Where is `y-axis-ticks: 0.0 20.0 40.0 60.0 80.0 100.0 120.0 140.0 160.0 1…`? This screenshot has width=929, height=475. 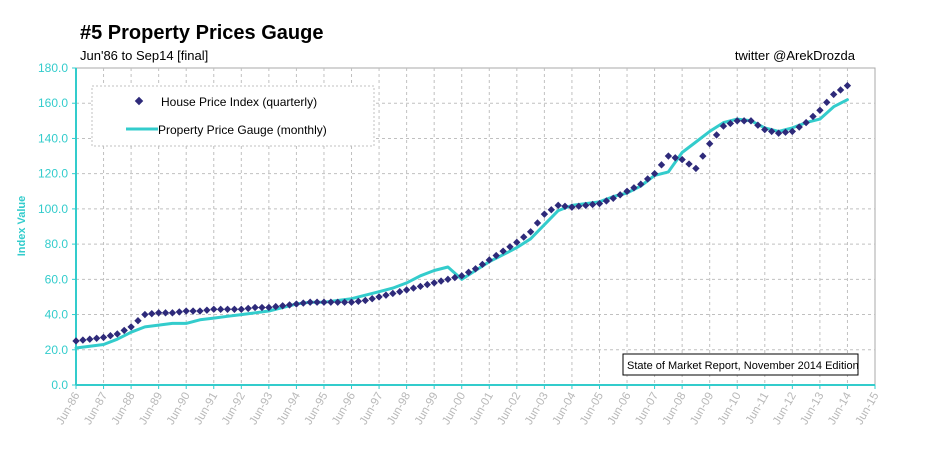
y-axis-ticks: 0.0 20.0 40.0 60.0 80.0 100.0 120.0 140.0 160.0 1… is located at coordinates (57, 226).